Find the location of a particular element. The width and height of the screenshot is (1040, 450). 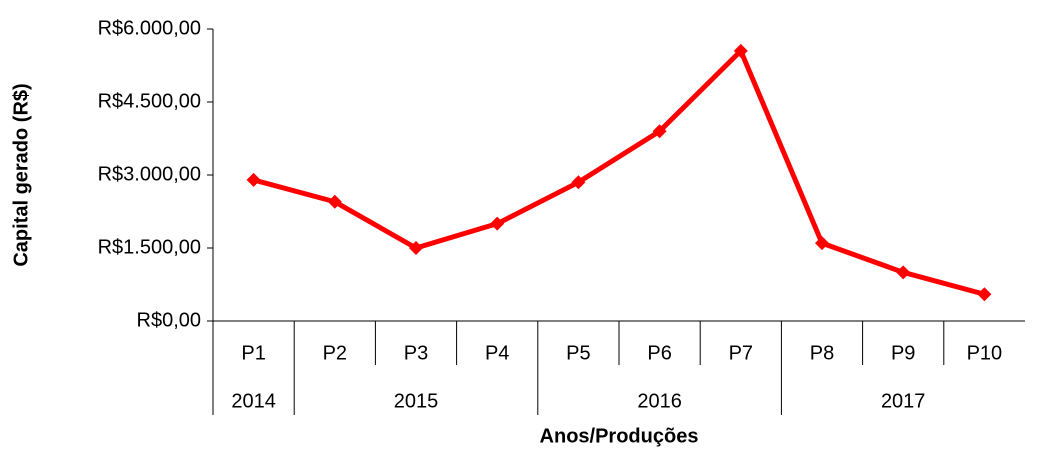

x-tick-label: P2 is located at coordinates (335, 353).